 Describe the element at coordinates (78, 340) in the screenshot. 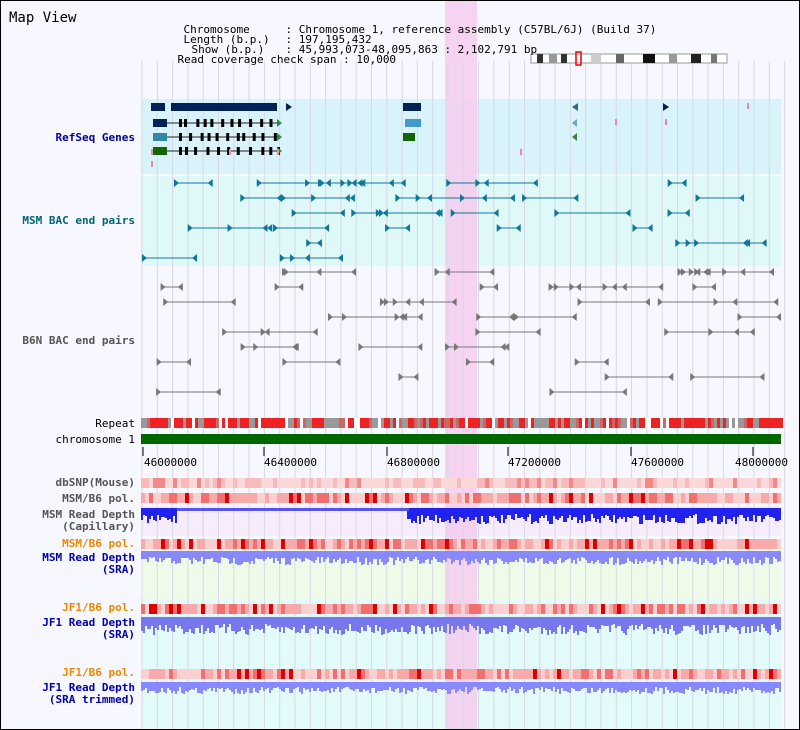

I see `track-label-b6n-bac: B6N BAC end pairs` at that location.